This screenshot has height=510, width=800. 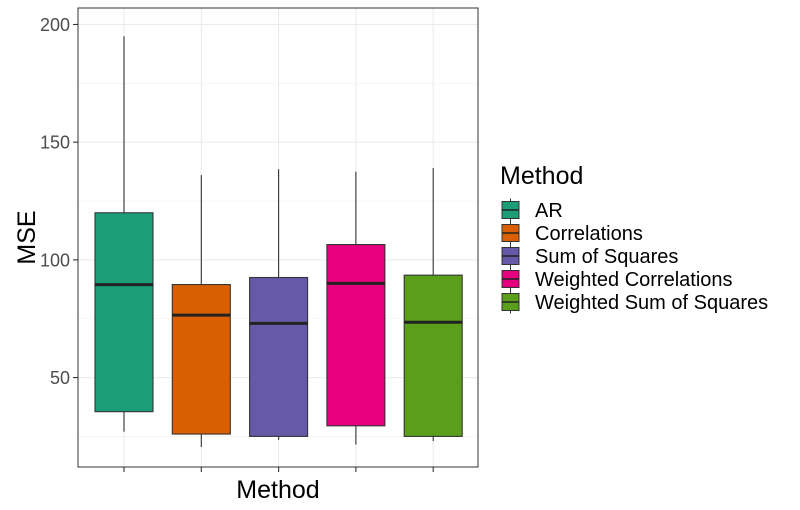 What do you see at coordinates (541, 176) in the screenshot?
I see `legend-title: Method` at bounding box center [541, 176].